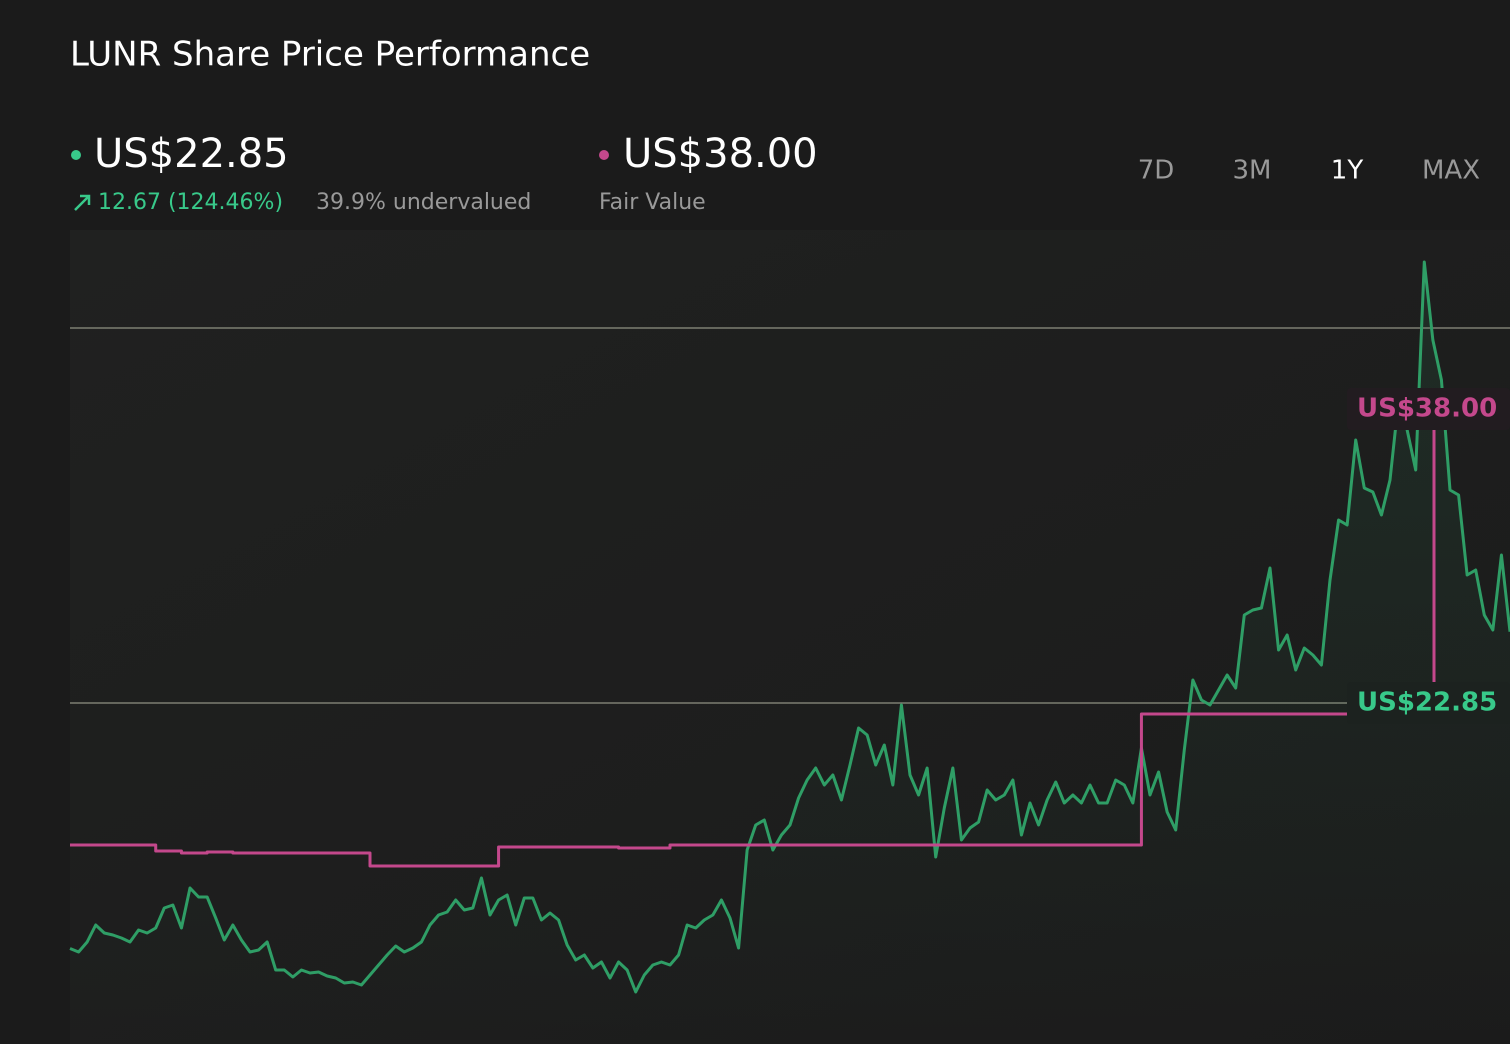  Describe the element at coordinates (423, 202) in the screenshot. I see `valuation: 39.9% undervalued` at that location.